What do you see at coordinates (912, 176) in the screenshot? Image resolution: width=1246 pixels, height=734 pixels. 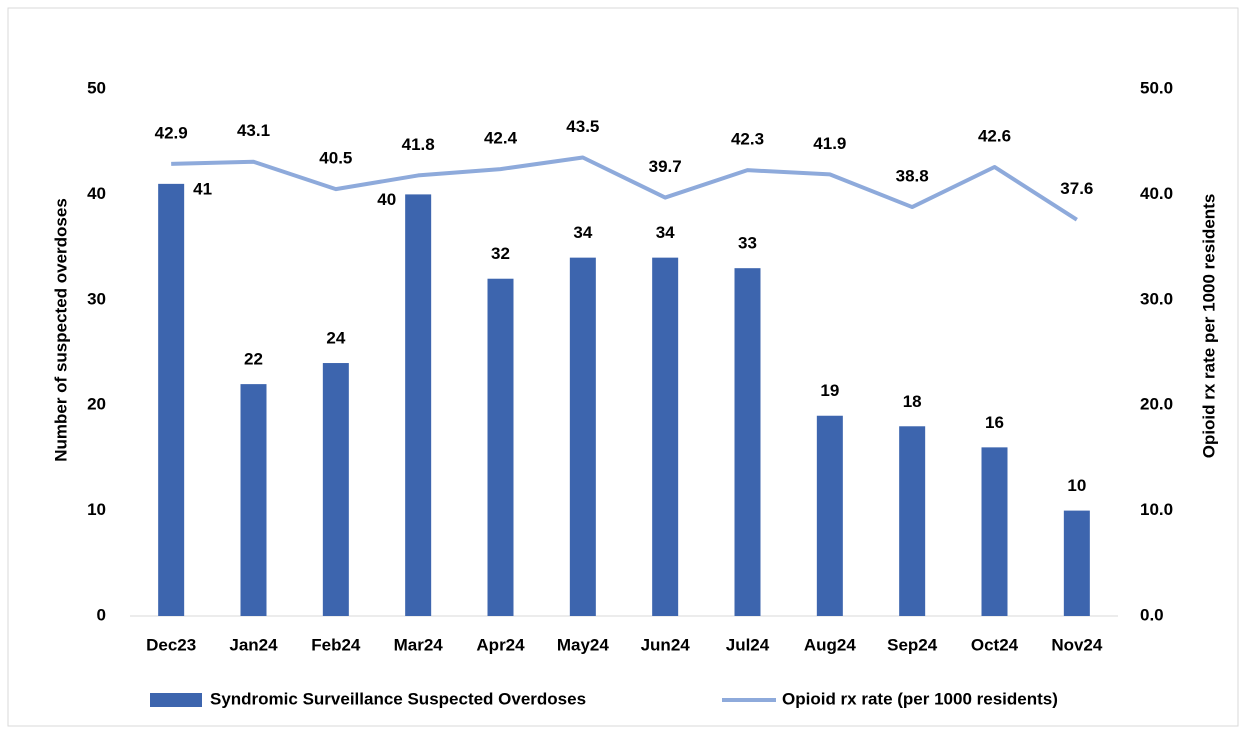 I see `line-value-label: 38.8` at bounding box center [912, 176].